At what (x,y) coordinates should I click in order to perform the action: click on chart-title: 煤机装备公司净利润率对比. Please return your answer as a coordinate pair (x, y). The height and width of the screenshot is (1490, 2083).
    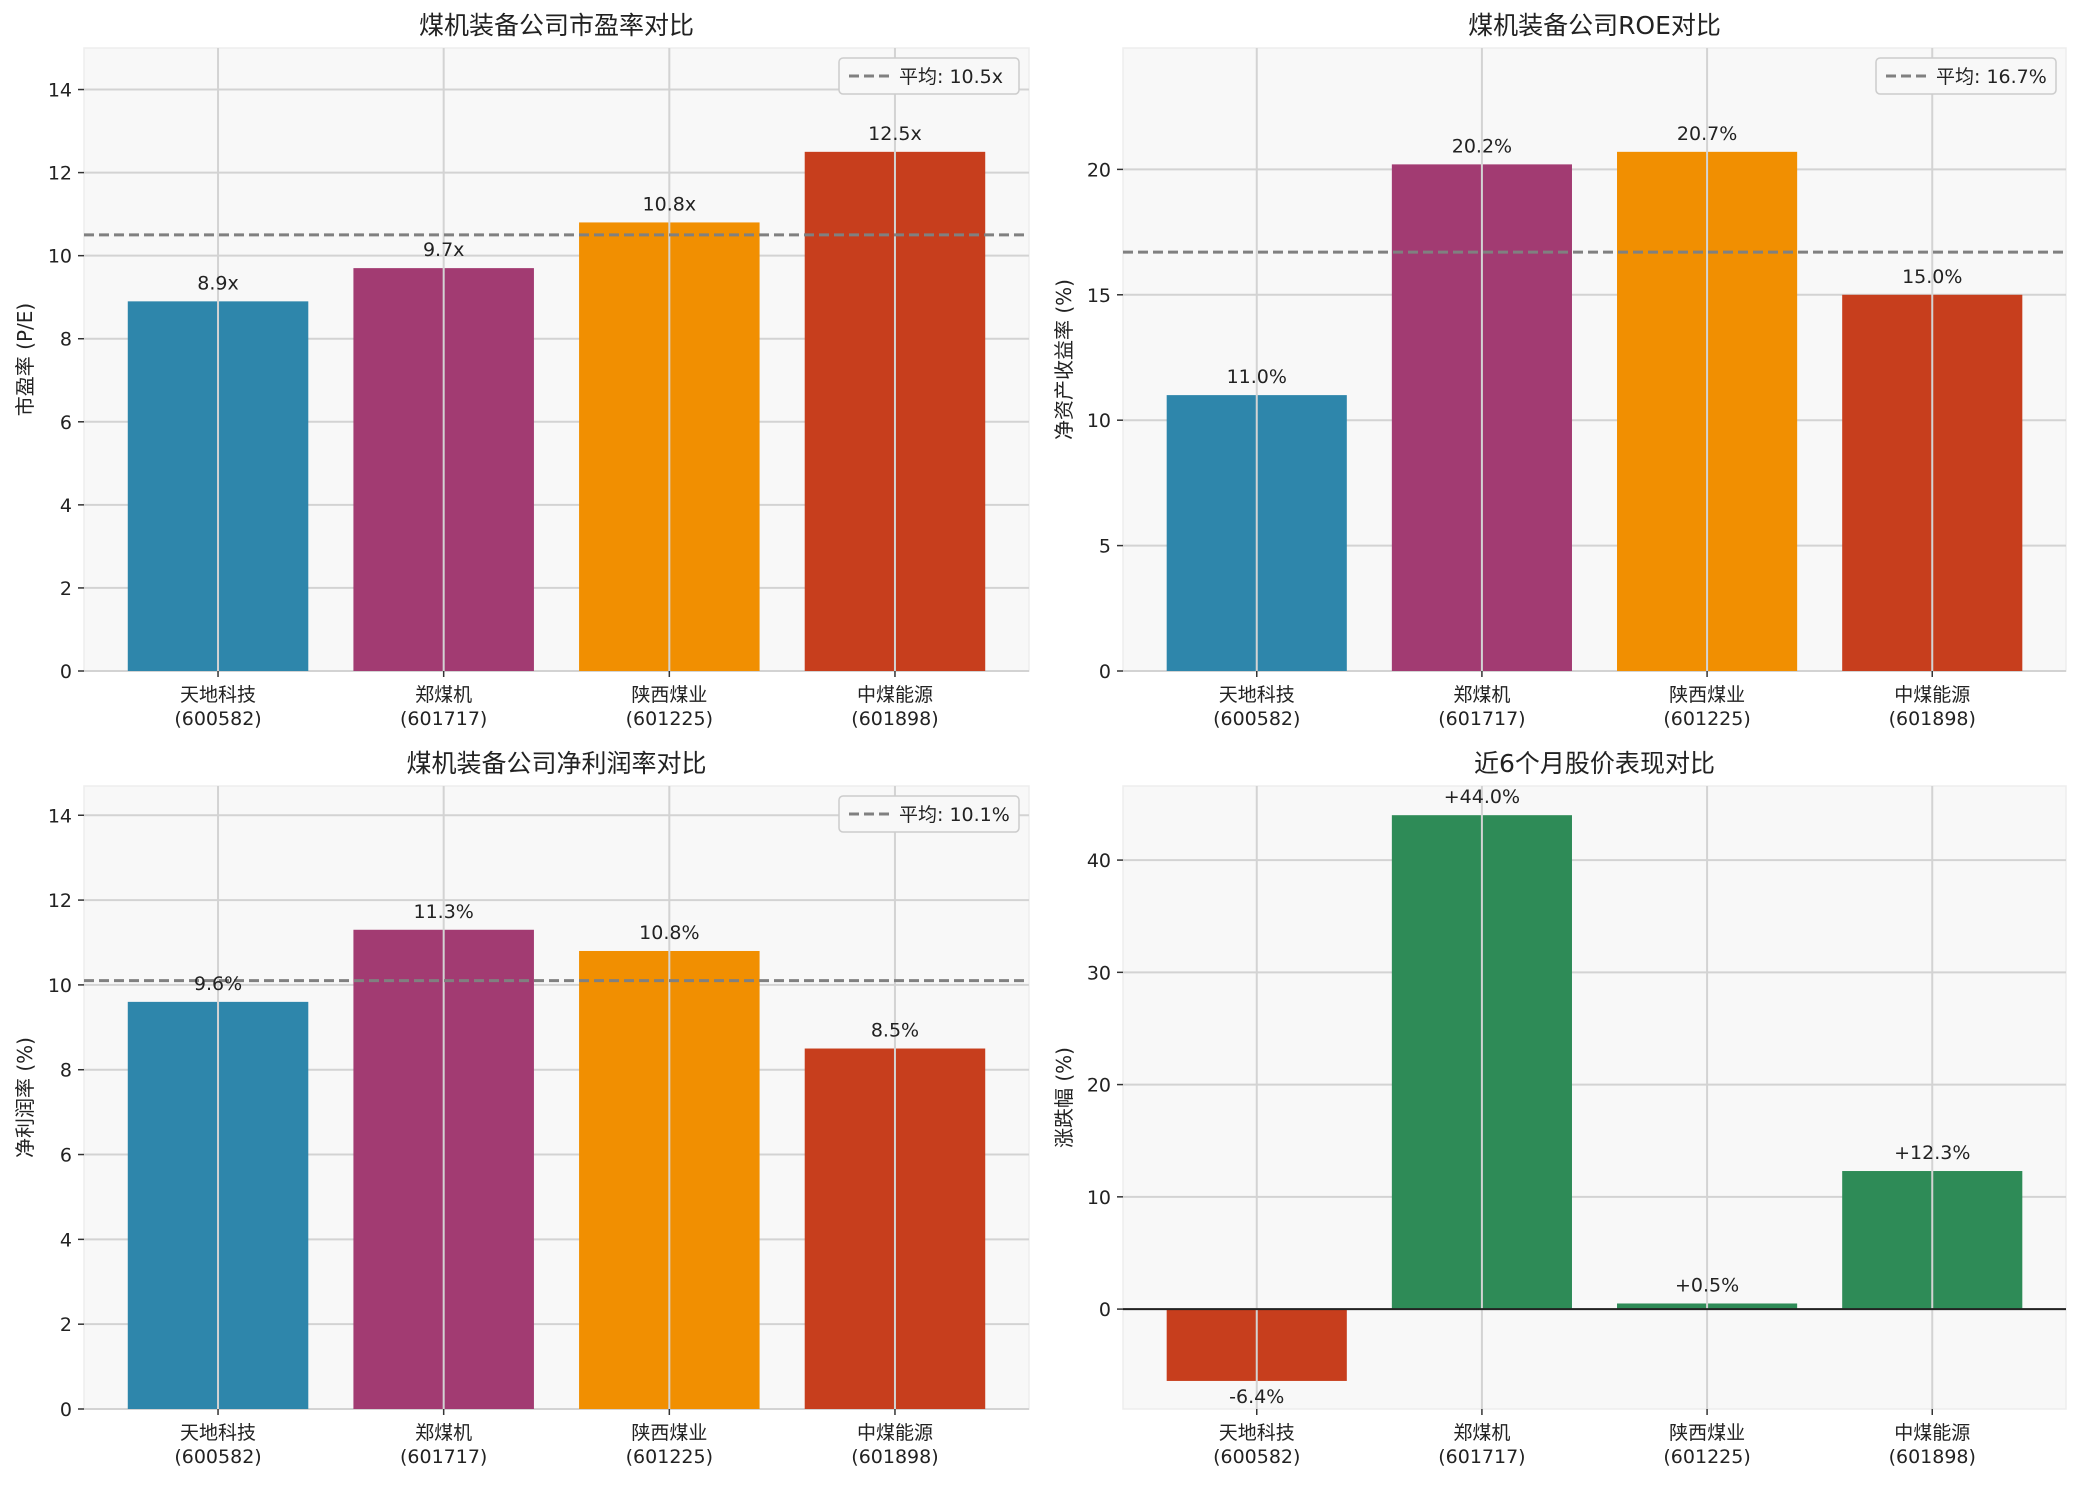
    Looking at the image, I should click on (556, 763).